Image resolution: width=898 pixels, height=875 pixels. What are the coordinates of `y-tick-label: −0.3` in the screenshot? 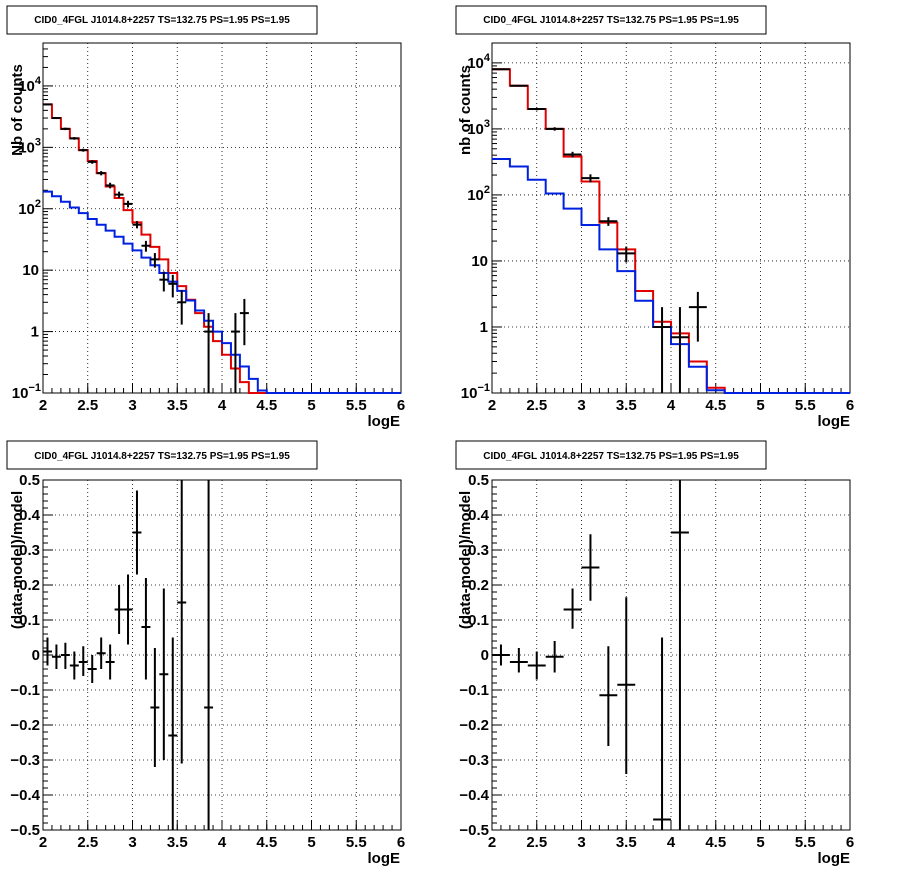 It's located at (25, 760).